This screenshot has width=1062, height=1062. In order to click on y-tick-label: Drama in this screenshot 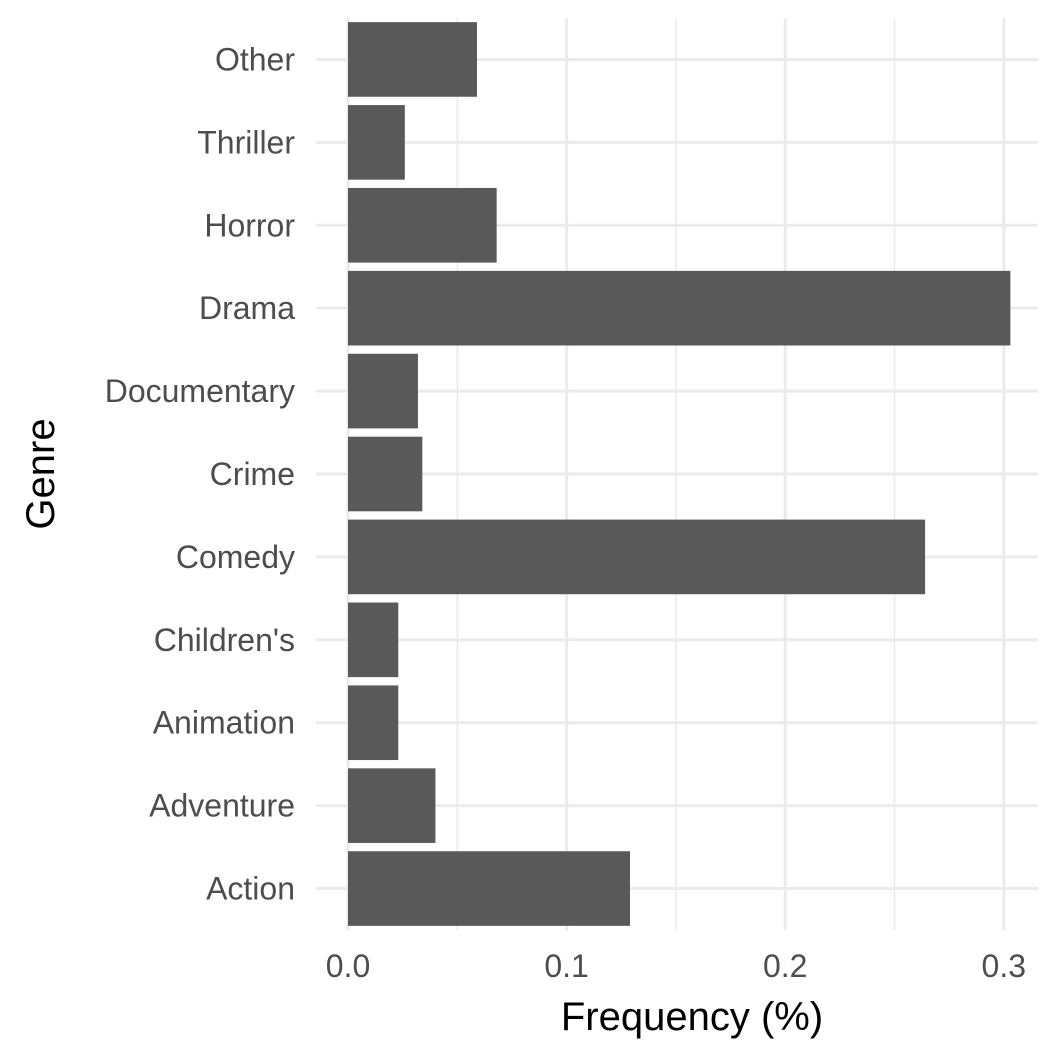, I will do `click(247, 308)`.